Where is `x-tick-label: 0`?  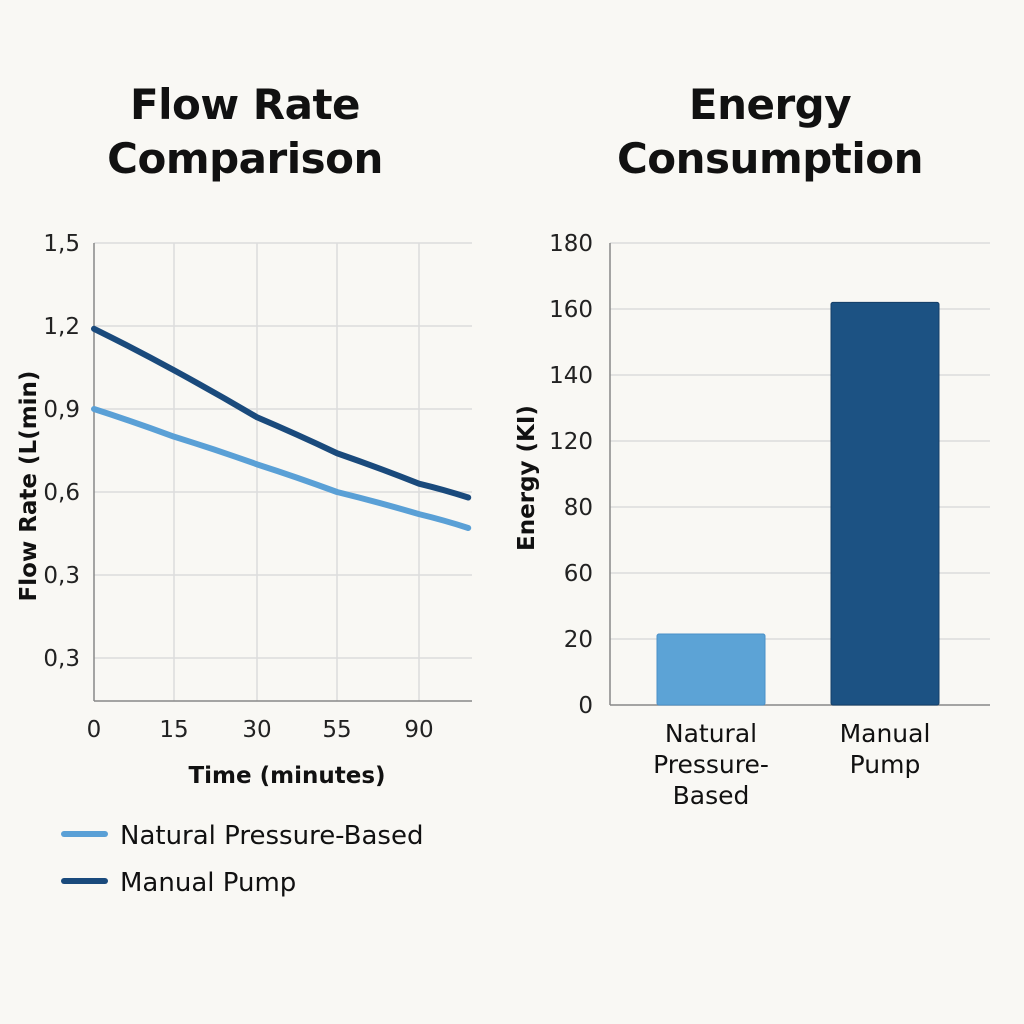 x-tick-label: 0 is located at coordinates (94, 730).